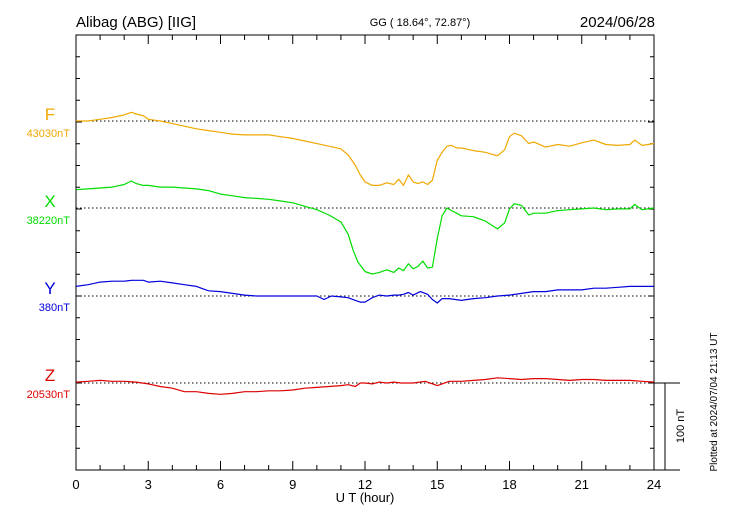 The width and height of the screenshot is (730, 520). Describe the element at coordinates (714, 402) in the screenshot. I see `plotted-at-note: Plotted at 2024/07/04 21:13 UT` at that location.